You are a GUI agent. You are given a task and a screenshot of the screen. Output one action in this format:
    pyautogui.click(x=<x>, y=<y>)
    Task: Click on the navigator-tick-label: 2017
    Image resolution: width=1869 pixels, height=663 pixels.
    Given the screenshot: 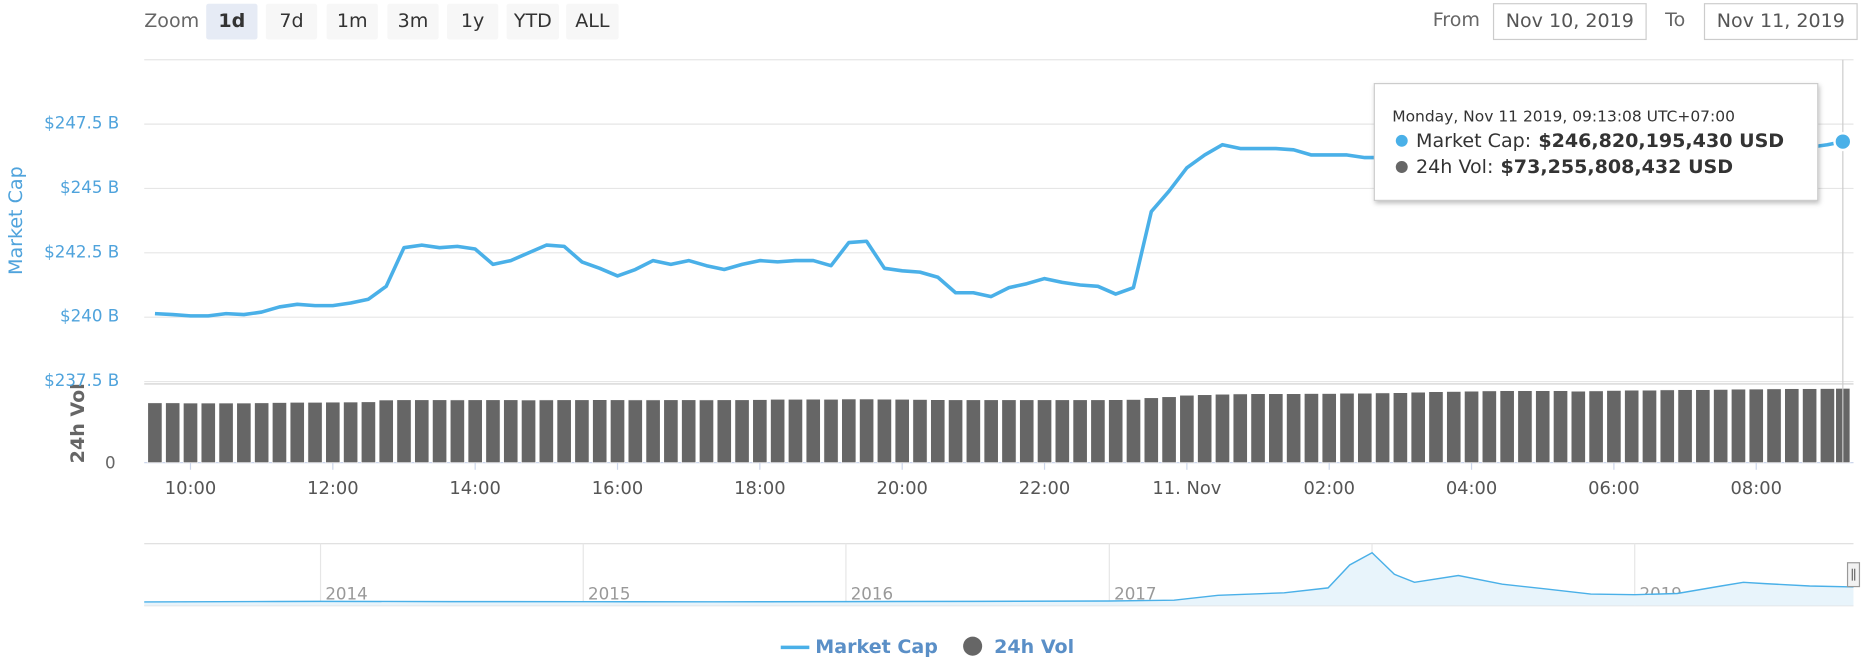 What is the action you would take?
    pyautogui.click(x=1135, y=593)
    